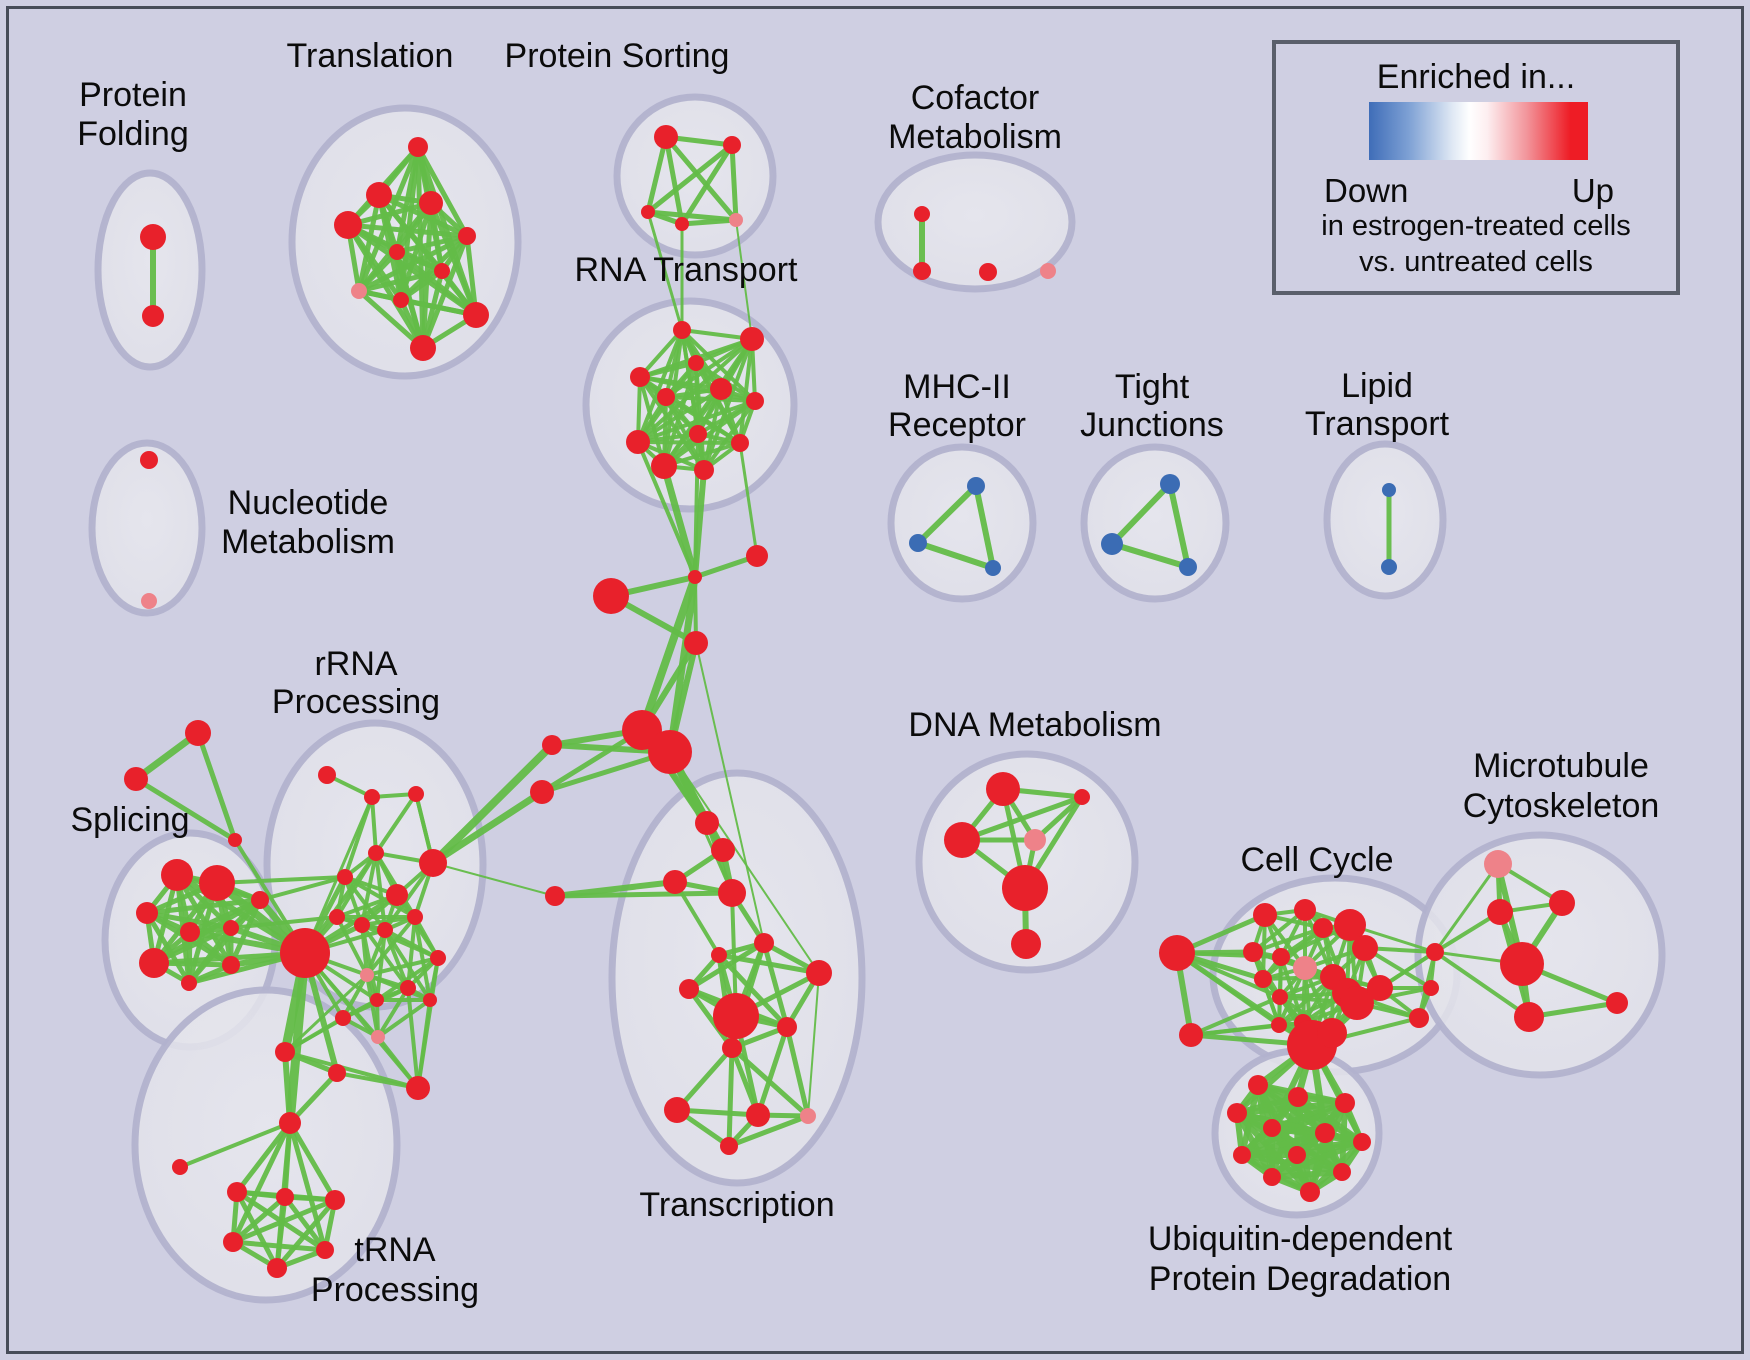 This screenshot has height=1360, width=1750. Describe the element at coordinates (677, 1110) in the screenshot. I see `node-tc12` at that location.